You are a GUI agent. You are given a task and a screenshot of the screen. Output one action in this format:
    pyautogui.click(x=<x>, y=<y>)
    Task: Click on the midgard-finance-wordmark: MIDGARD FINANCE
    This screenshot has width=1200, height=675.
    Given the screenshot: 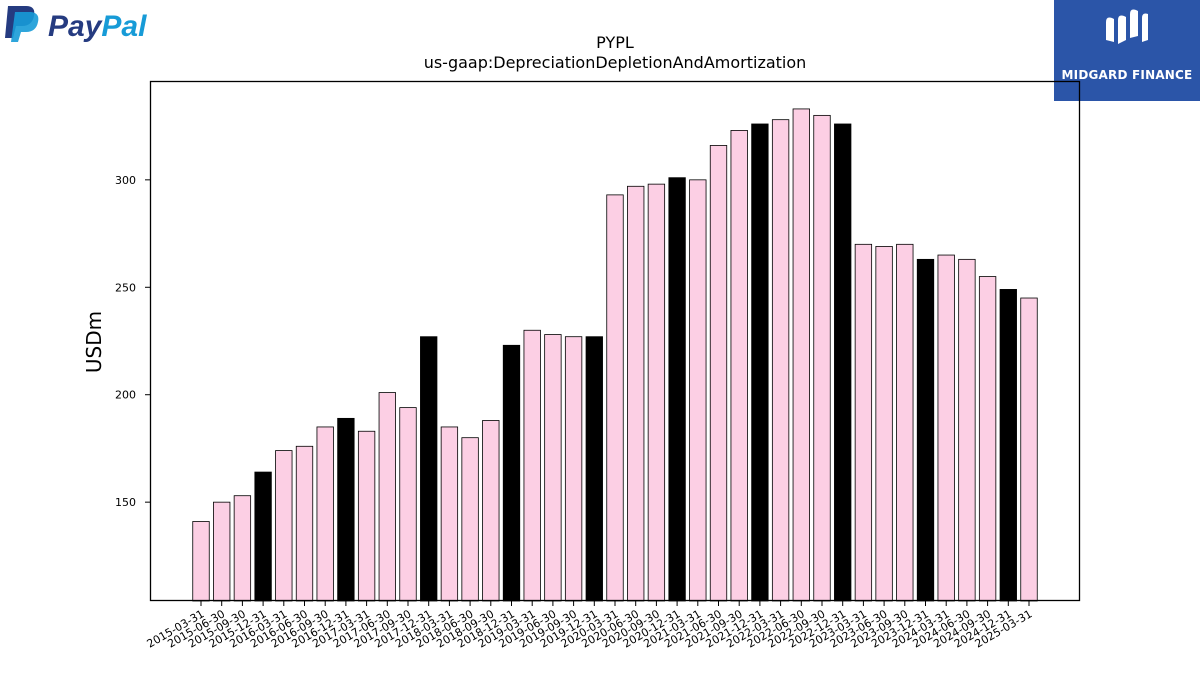 What is the action you would take?
    pyautogui.click(x=1127, y=75)
    